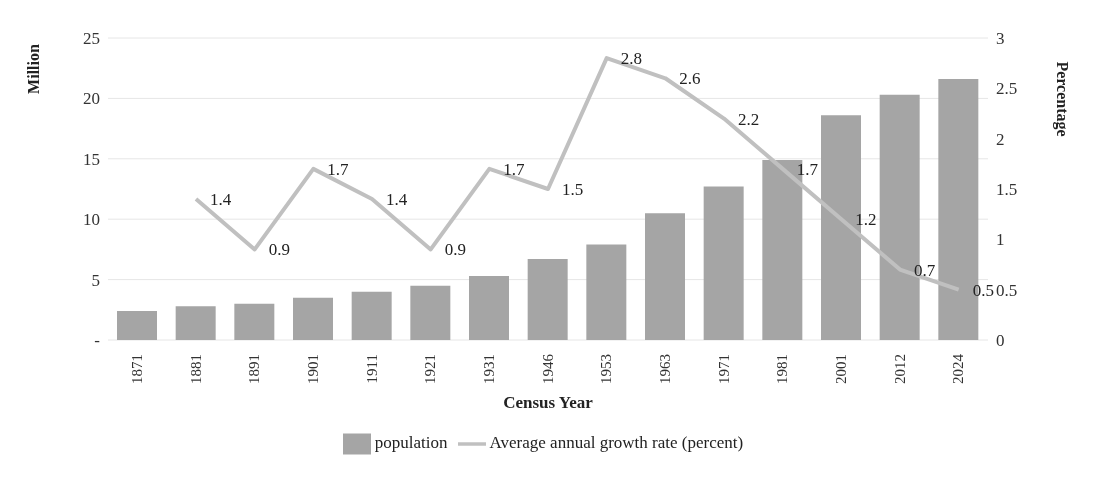 This screenshot has width=1099, height=477. Describe the element at coordinates (1062, 99) in the screenshot. I see `y2-axis-title: Percentage` at that location.